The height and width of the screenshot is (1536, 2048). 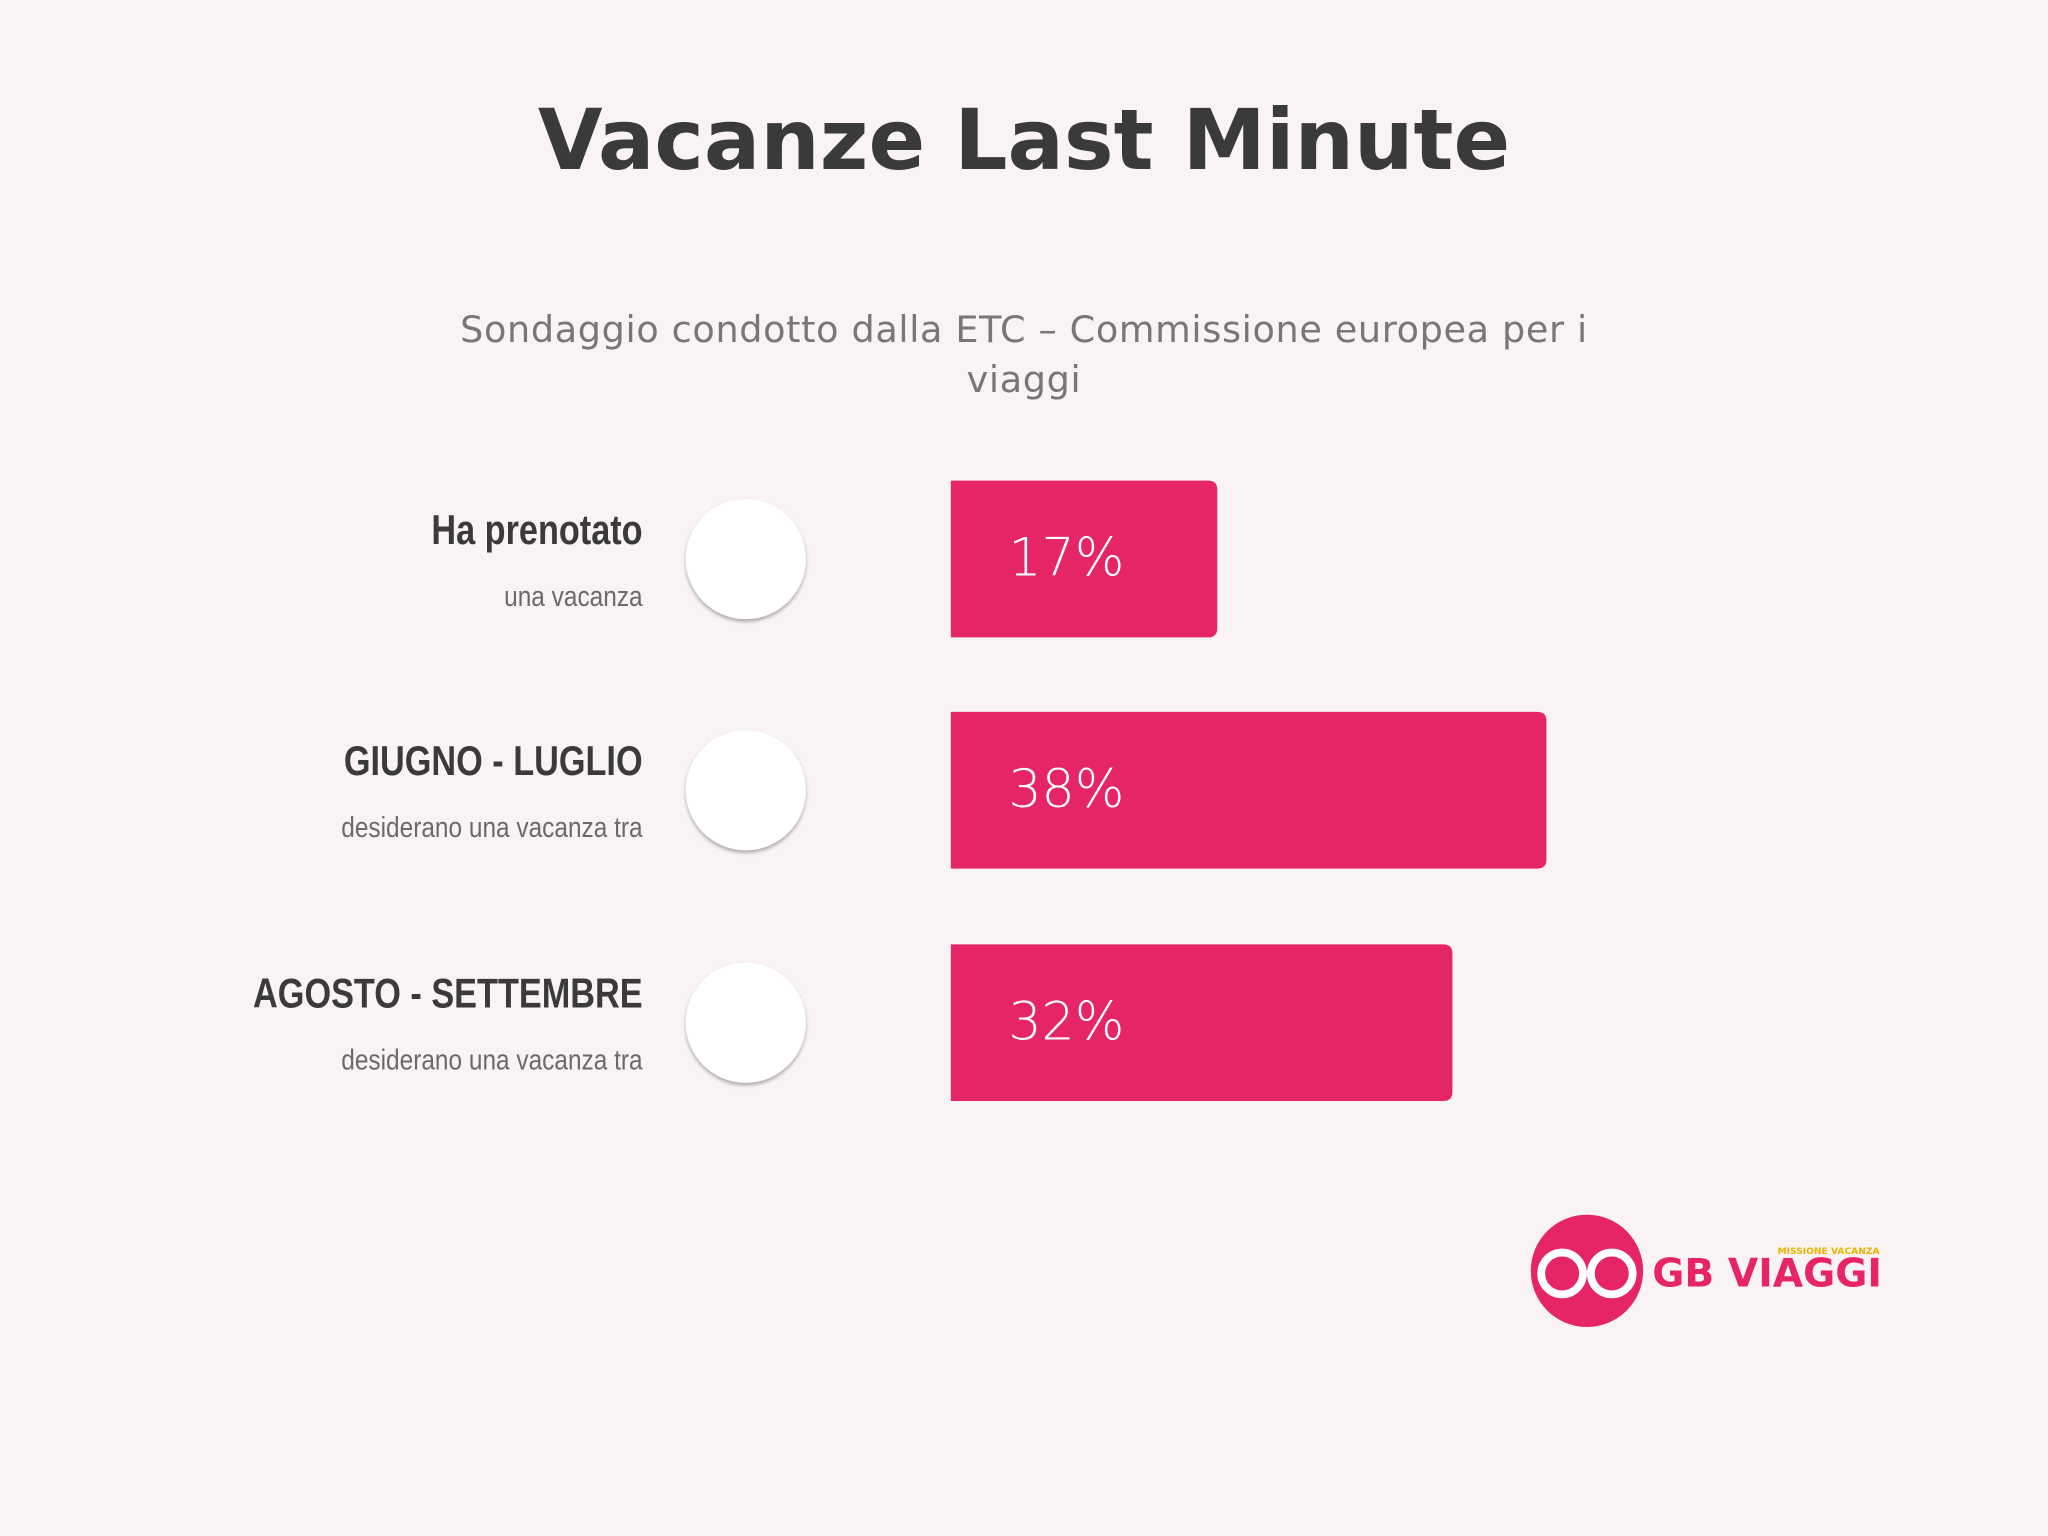 I want to click on value-label: 38%, so click(x=1066, y=790).